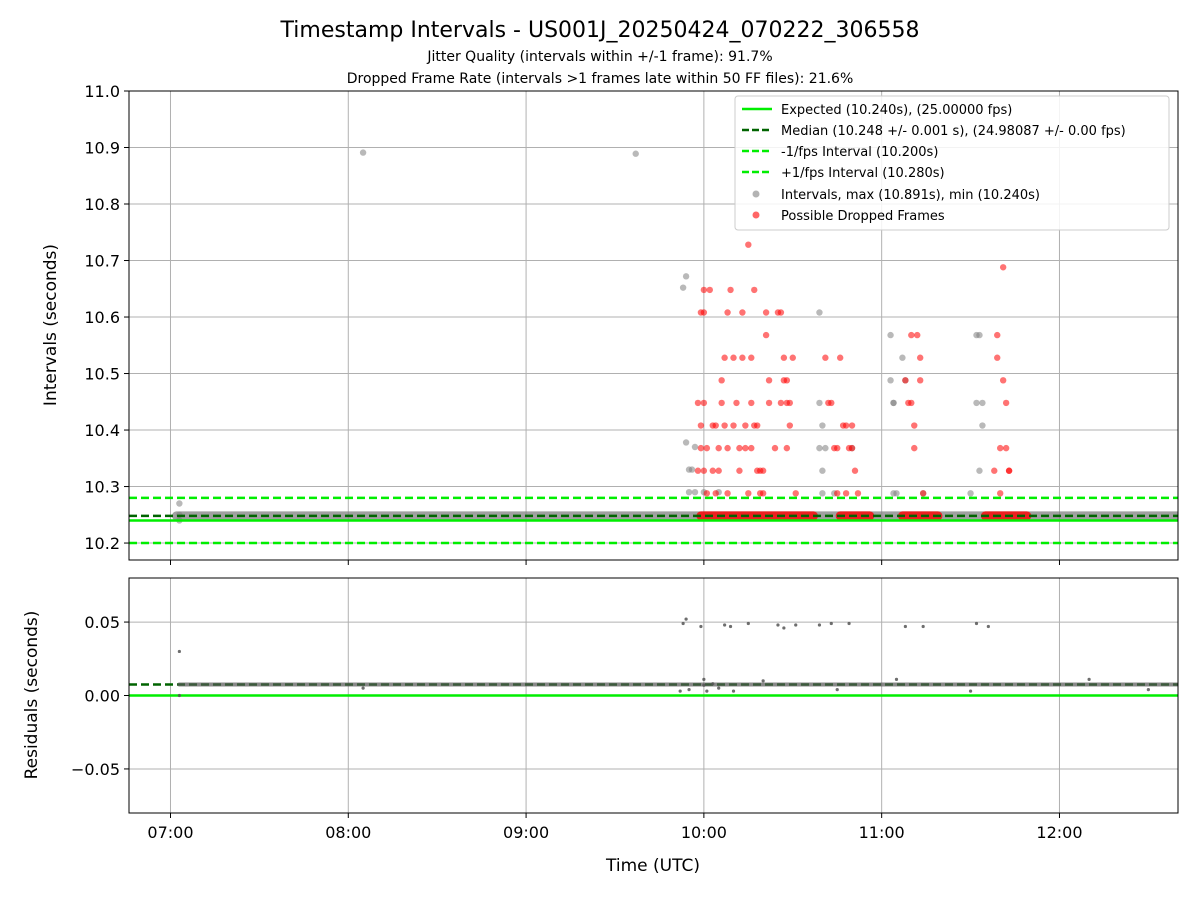 The image size is (1200, 900). I want to click on legend-expected-label: Expected (10.240s), (25.00000 fps), so click(896, 110).